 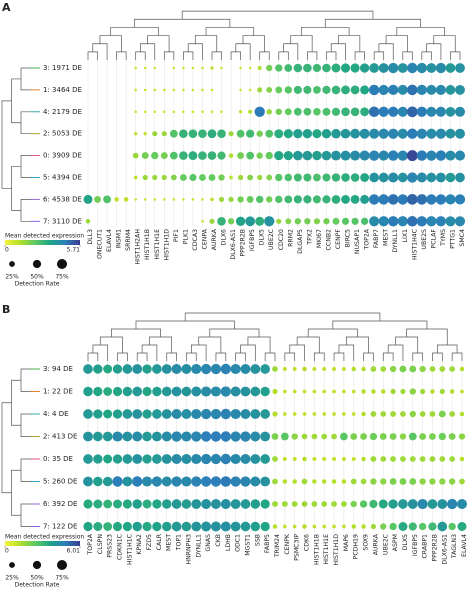 What do you see at coordinates (179, 542) in the screenshot?
I see `gene-label: TOP1` at bounding box center [179, 542].